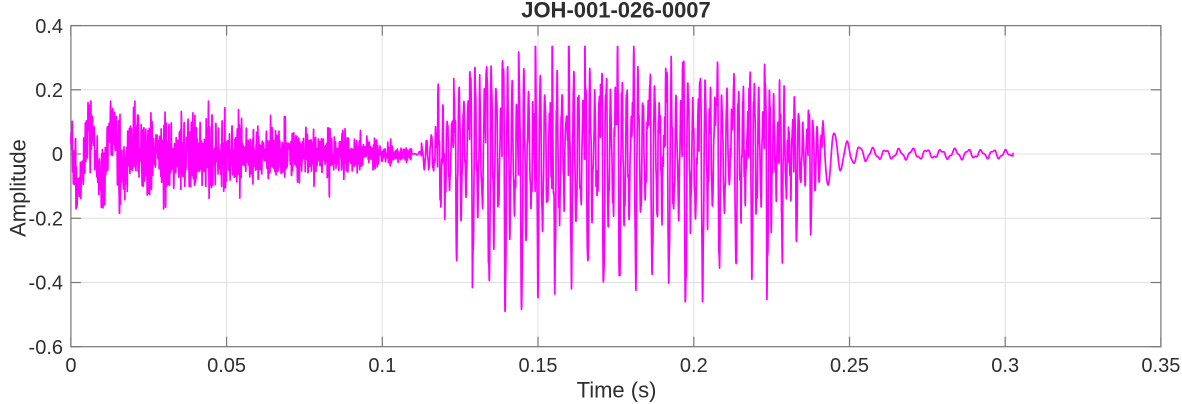  I want to click on svg-text: 0.35, so click(1160, 366).